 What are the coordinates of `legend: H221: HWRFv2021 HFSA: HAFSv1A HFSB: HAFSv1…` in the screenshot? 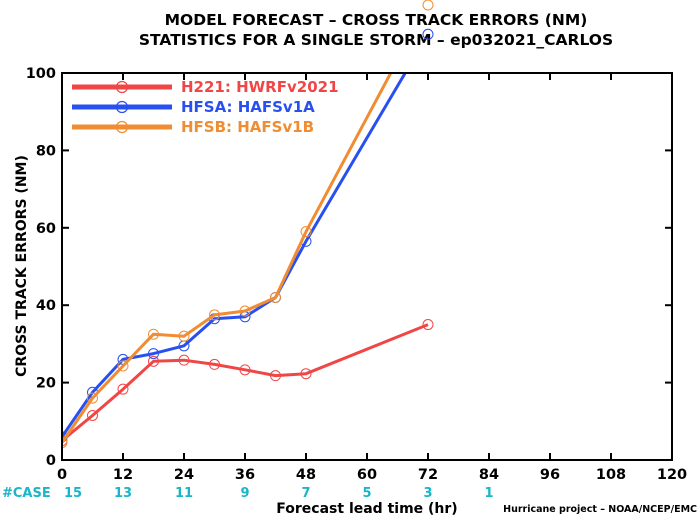 It's located at (205, 107).